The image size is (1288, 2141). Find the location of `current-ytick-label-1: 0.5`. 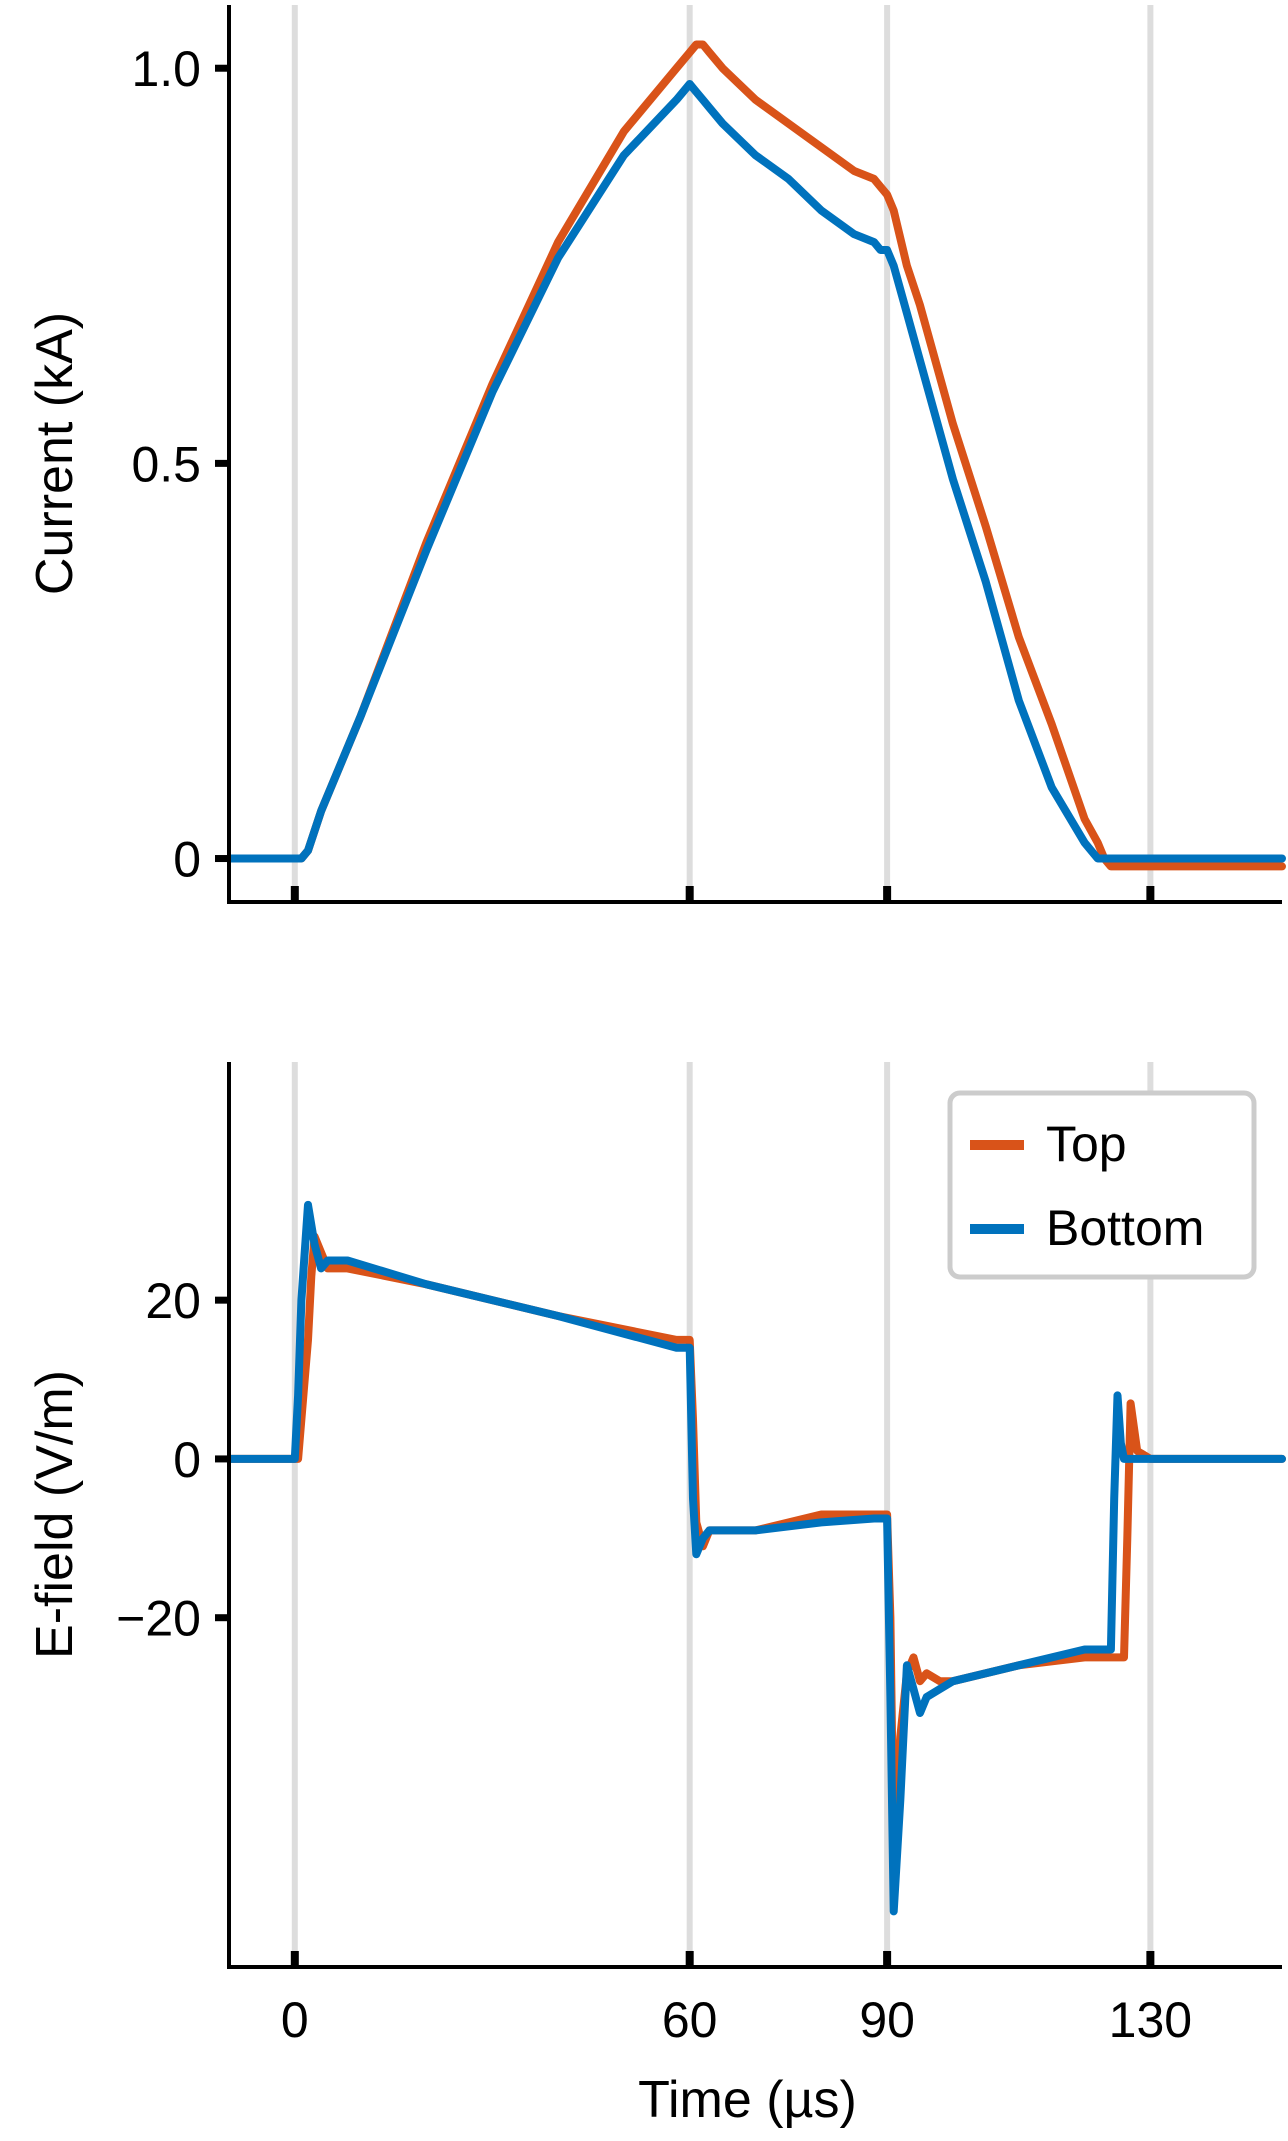

current-ytick-label-1: 0.5 is located at coordinates (166, 464).